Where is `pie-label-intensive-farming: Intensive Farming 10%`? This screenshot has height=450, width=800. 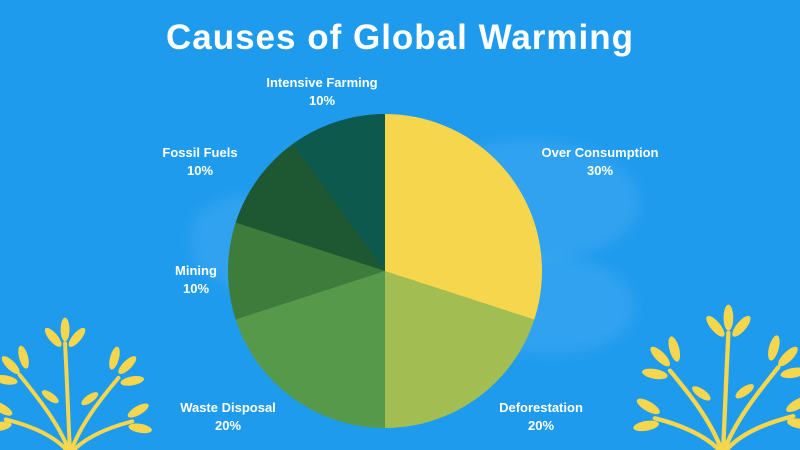 pie-label-intensive-farming: Intensive Farming 10% is located at coordinates (322, 92).